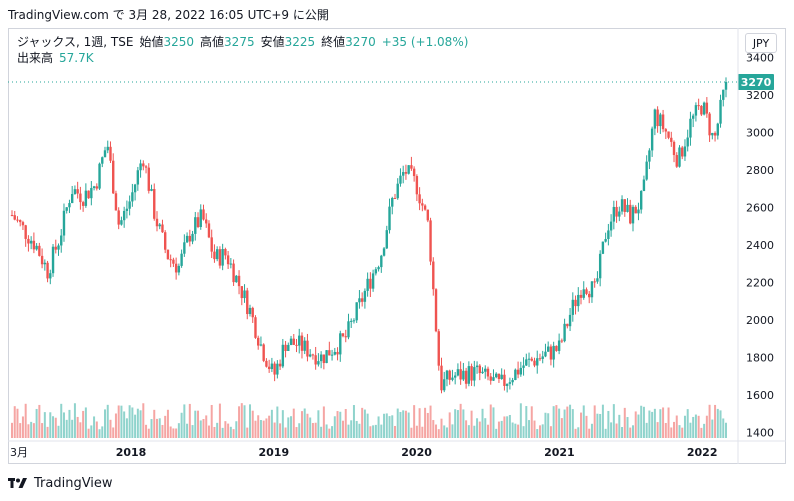 This screenshot has height=501, width=794. What do you see at coordinates (179, 42) in the screenshot?
I see `open-value: 3250` at bounding box center [179, 42].